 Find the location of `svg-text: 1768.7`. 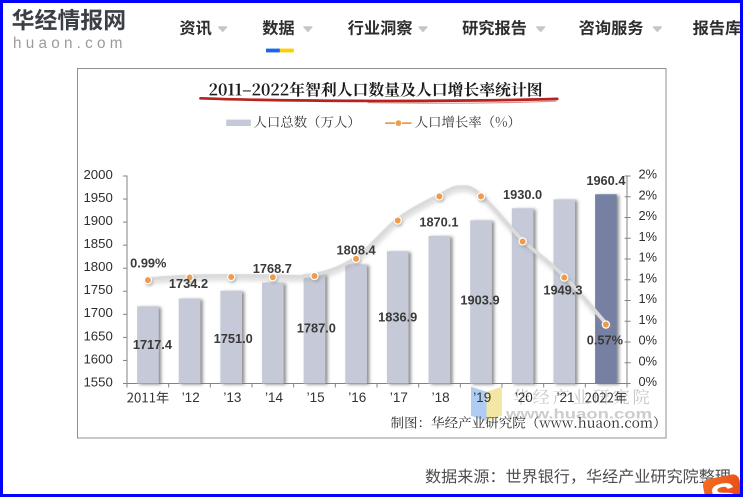

svg-text: 1768.7 is located at coordinates (272, 268).